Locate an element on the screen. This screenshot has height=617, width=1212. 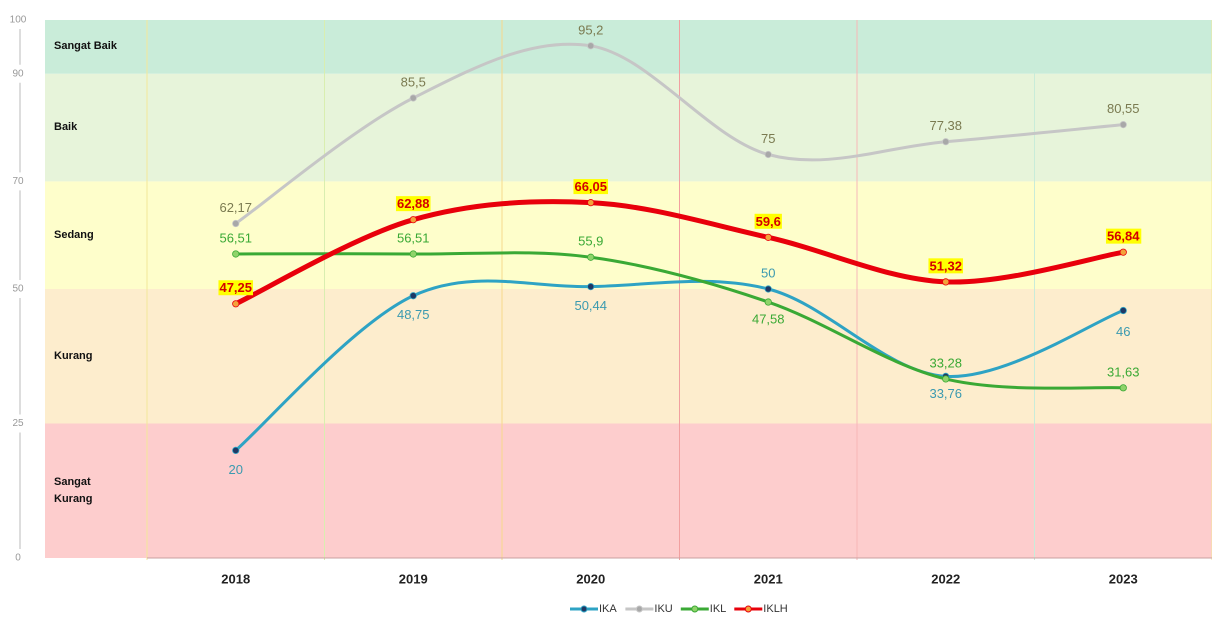
data-label: 50,44 is located at coordinates (590, 305).